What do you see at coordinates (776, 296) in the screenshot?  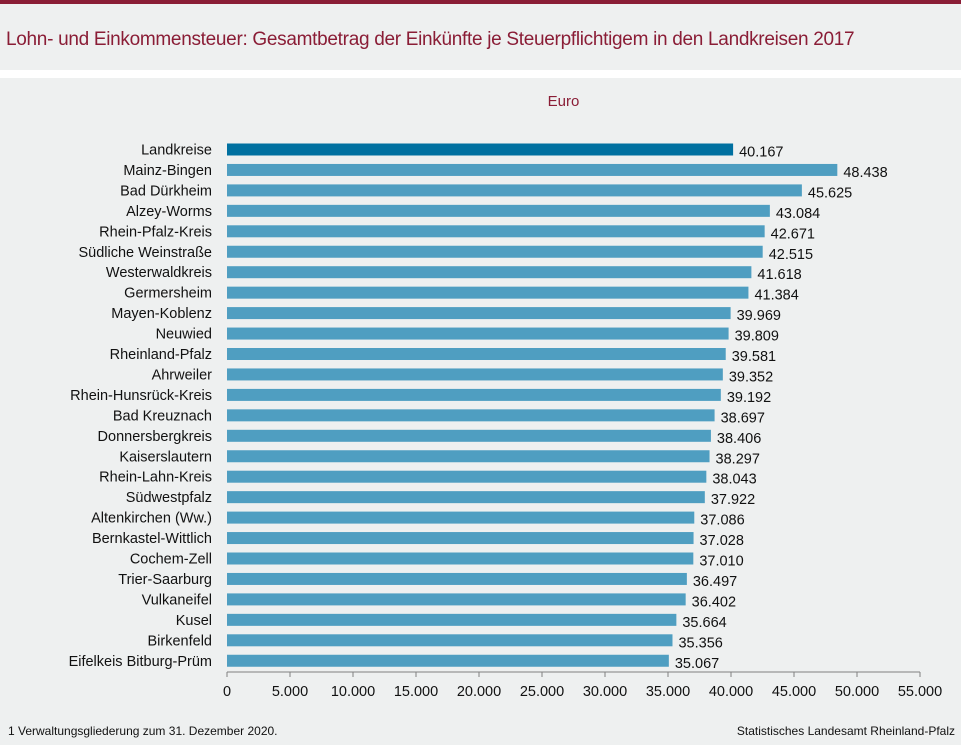 I see `value-label: 41.384` at bounding box center [776, 296].